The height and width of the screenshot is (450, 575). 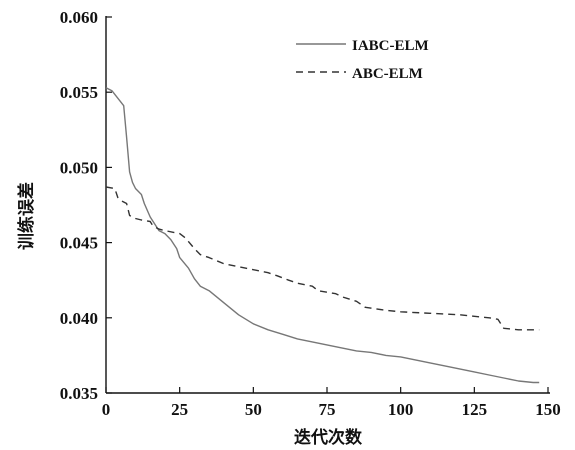 I want to click on y-tick-label: 0.040, so click(x=79, y=318).